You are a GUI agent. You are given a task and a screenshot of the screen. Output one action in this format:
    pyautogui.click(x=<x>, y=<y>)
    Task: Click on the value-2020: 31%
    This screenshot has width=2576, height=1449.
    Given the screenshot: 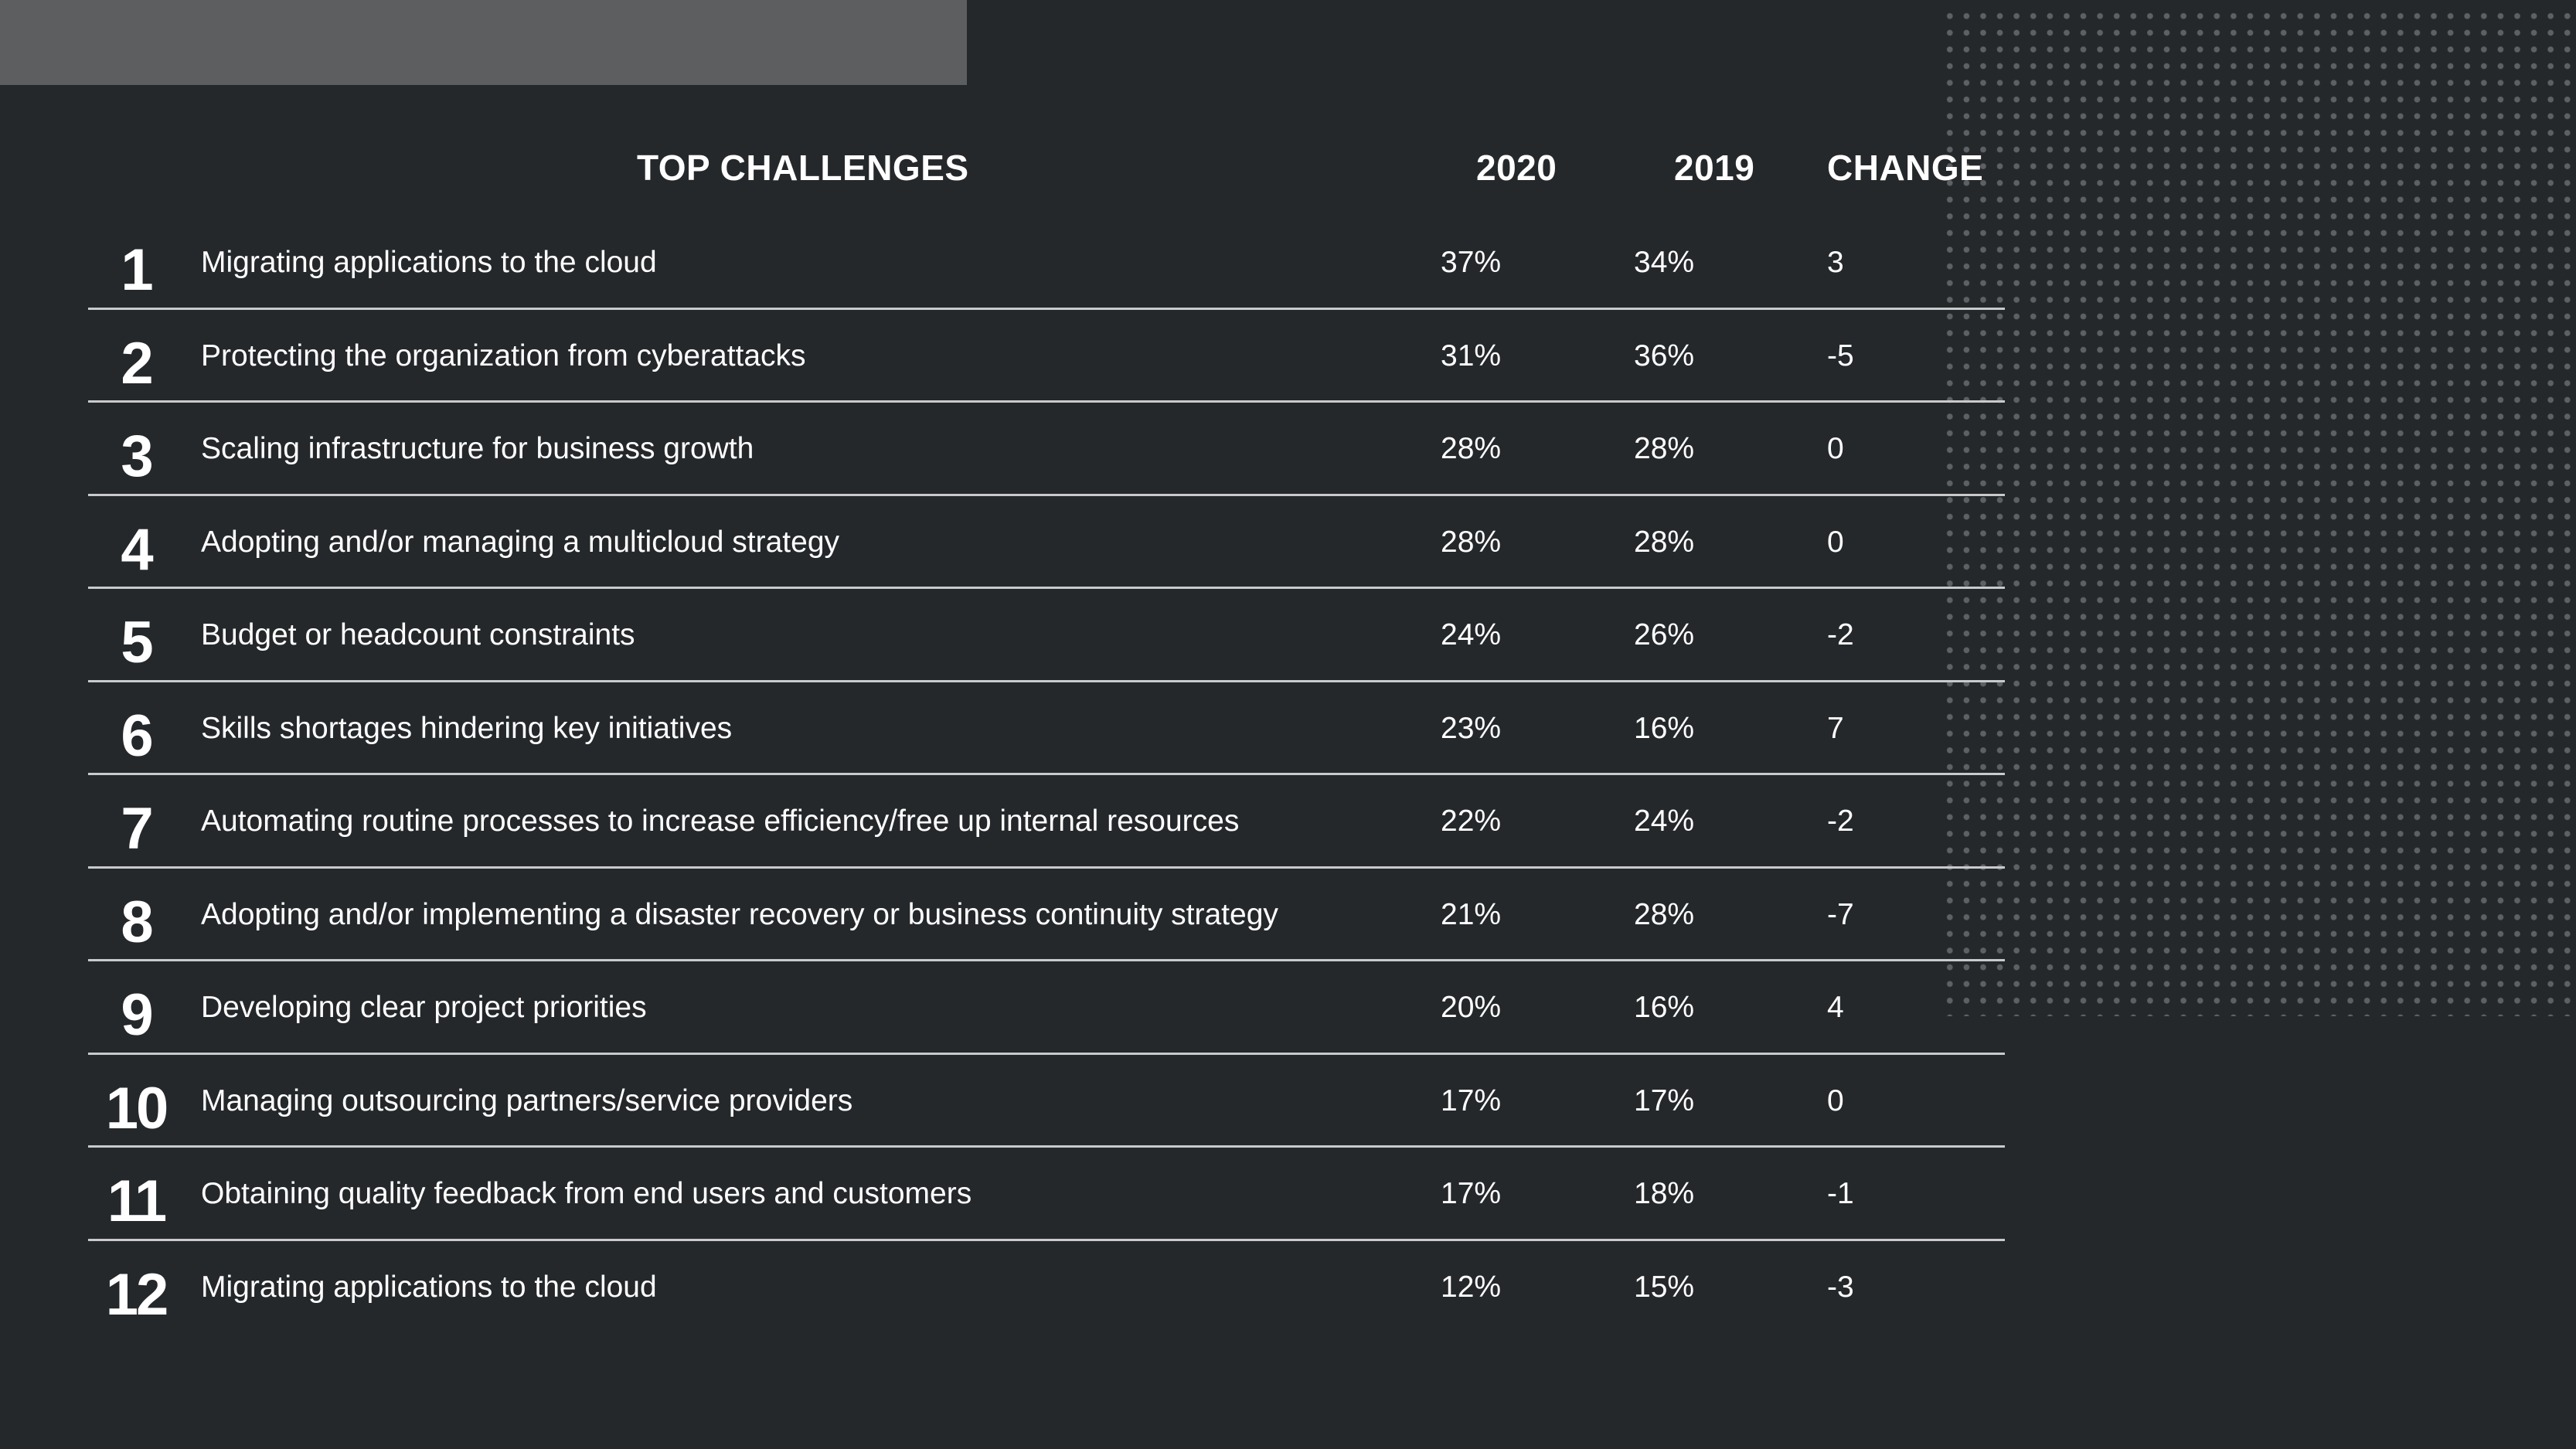 What is the action you would take?
    pyautogui.click(x=1471, y=355)
    